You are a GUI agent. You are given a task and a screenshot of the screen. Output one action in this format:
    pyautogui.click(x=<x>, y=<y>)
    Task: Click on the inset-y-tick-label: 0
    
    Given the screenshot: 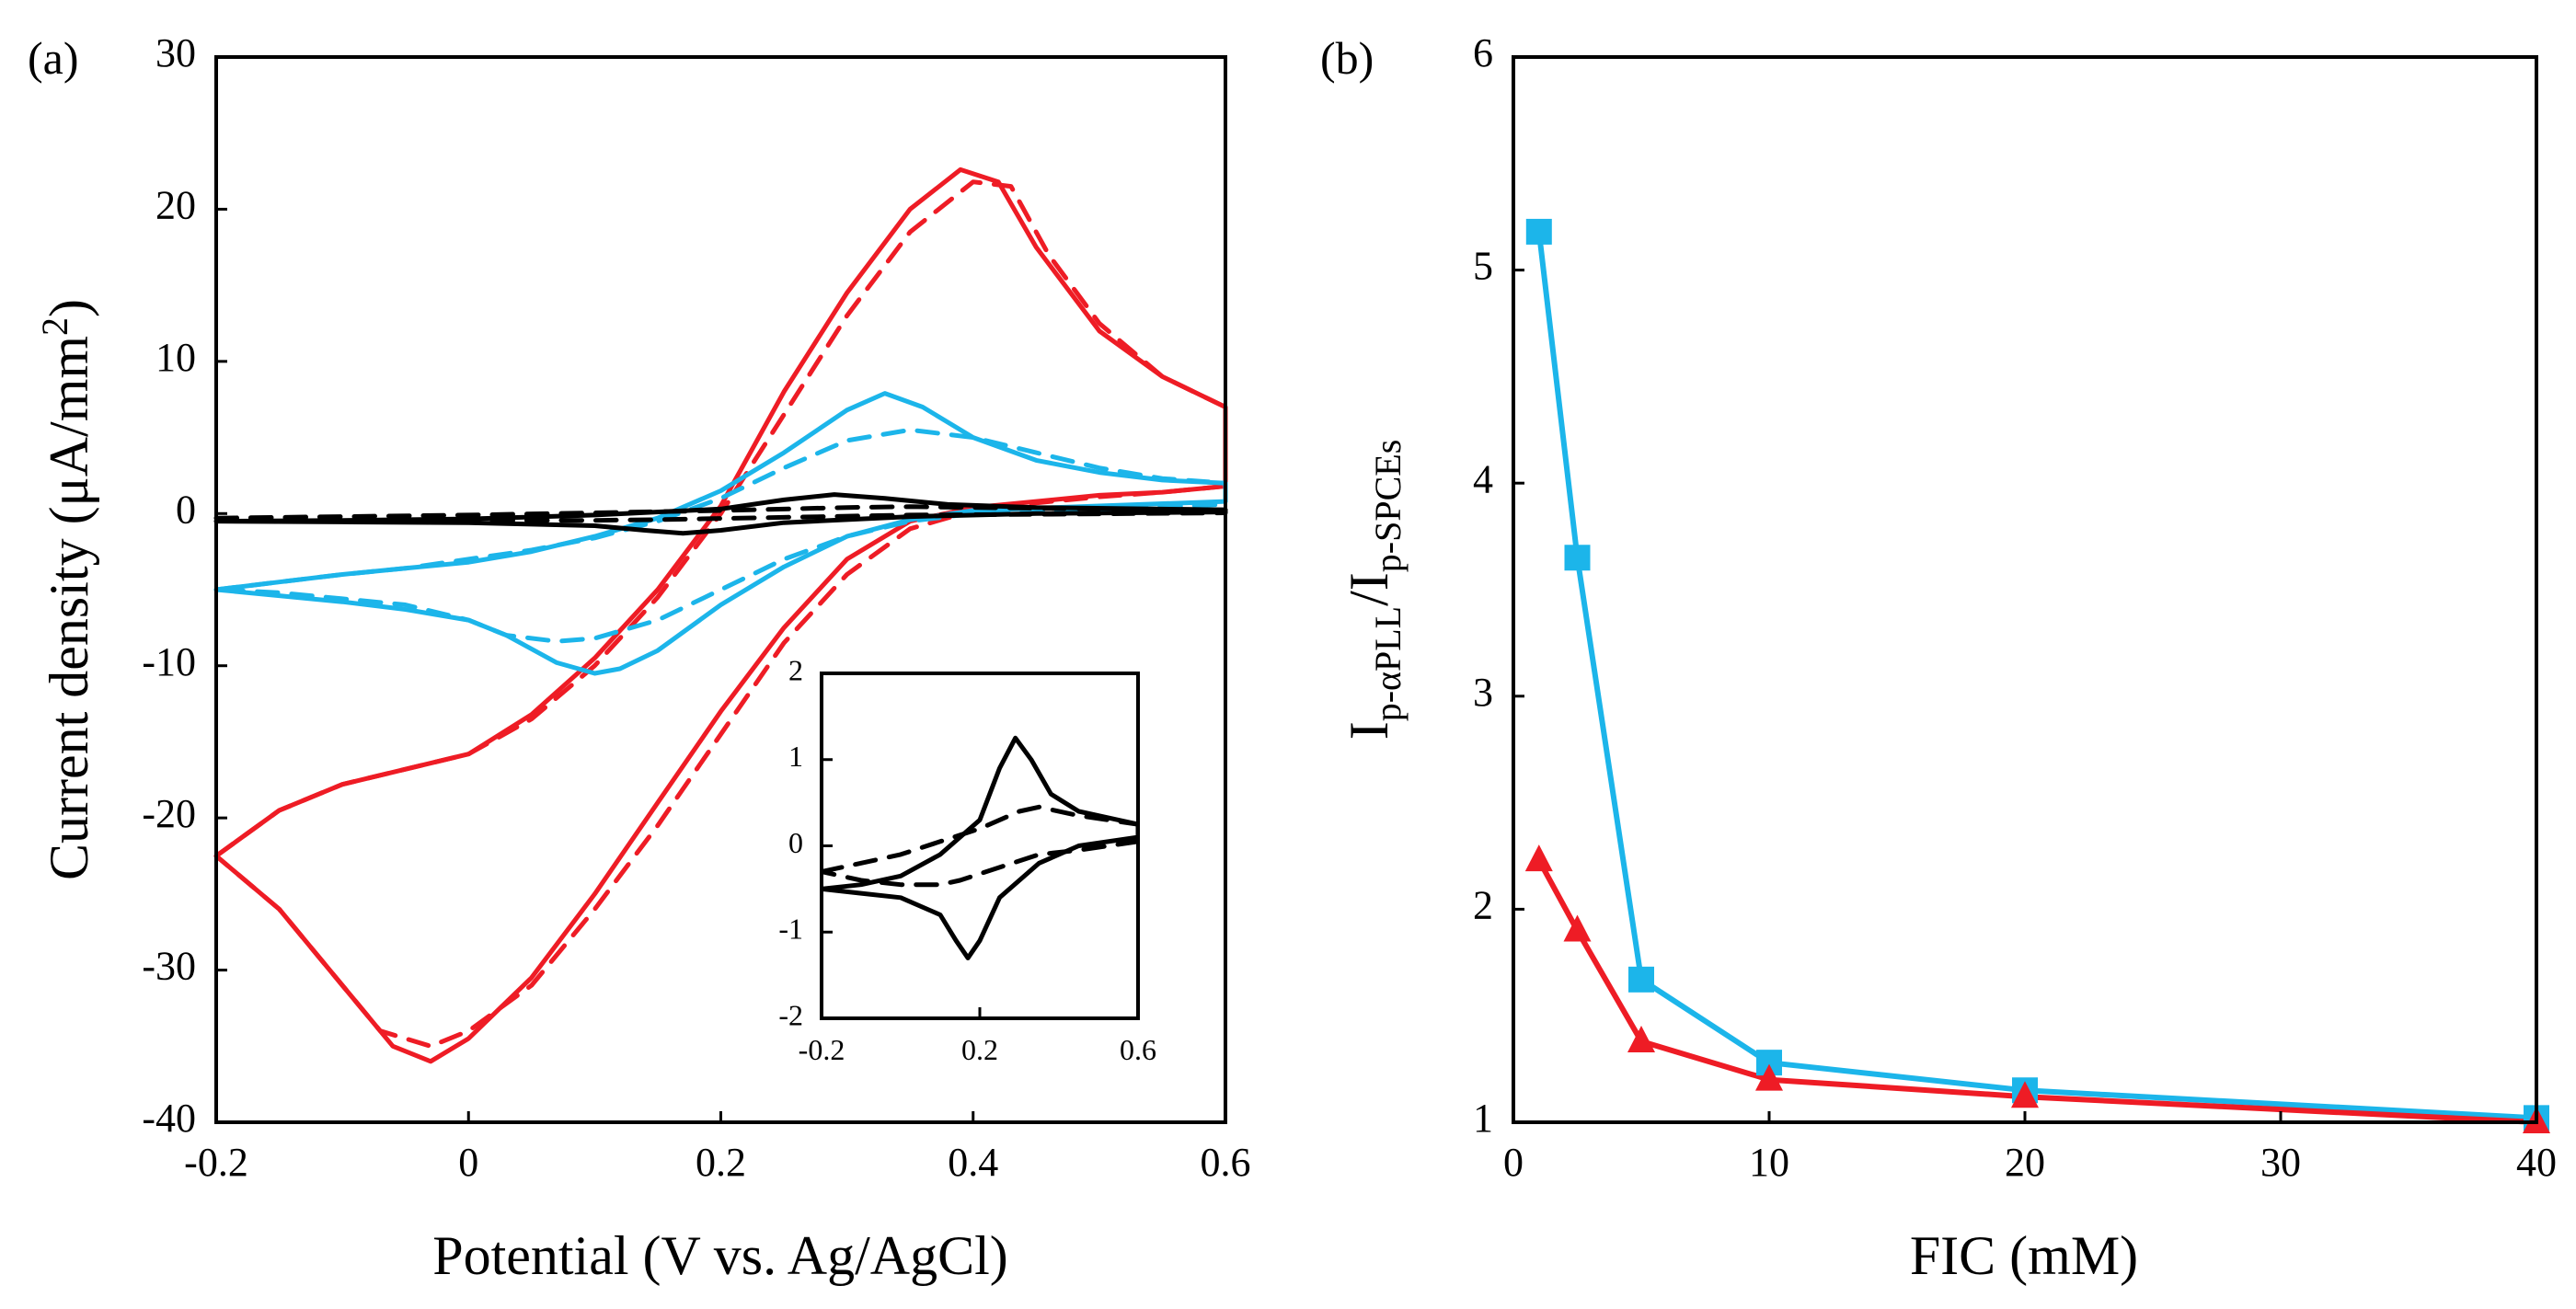 What is the action you would take?
    pyautogui.click(x=795, y=842)
    